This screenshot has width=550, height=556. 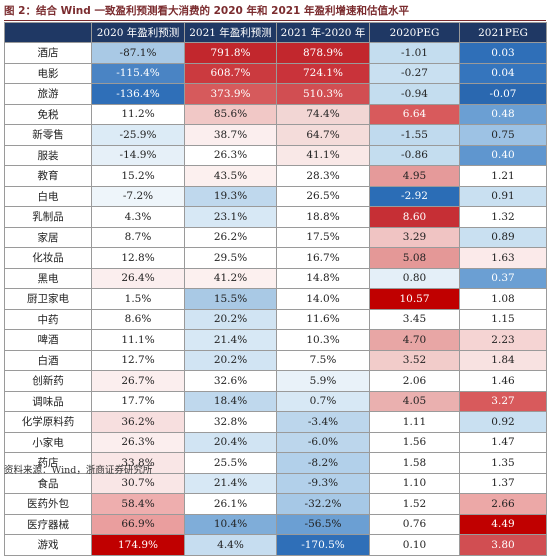 I want to click on value-difference: 41.1%, so click(x=323, y=155).